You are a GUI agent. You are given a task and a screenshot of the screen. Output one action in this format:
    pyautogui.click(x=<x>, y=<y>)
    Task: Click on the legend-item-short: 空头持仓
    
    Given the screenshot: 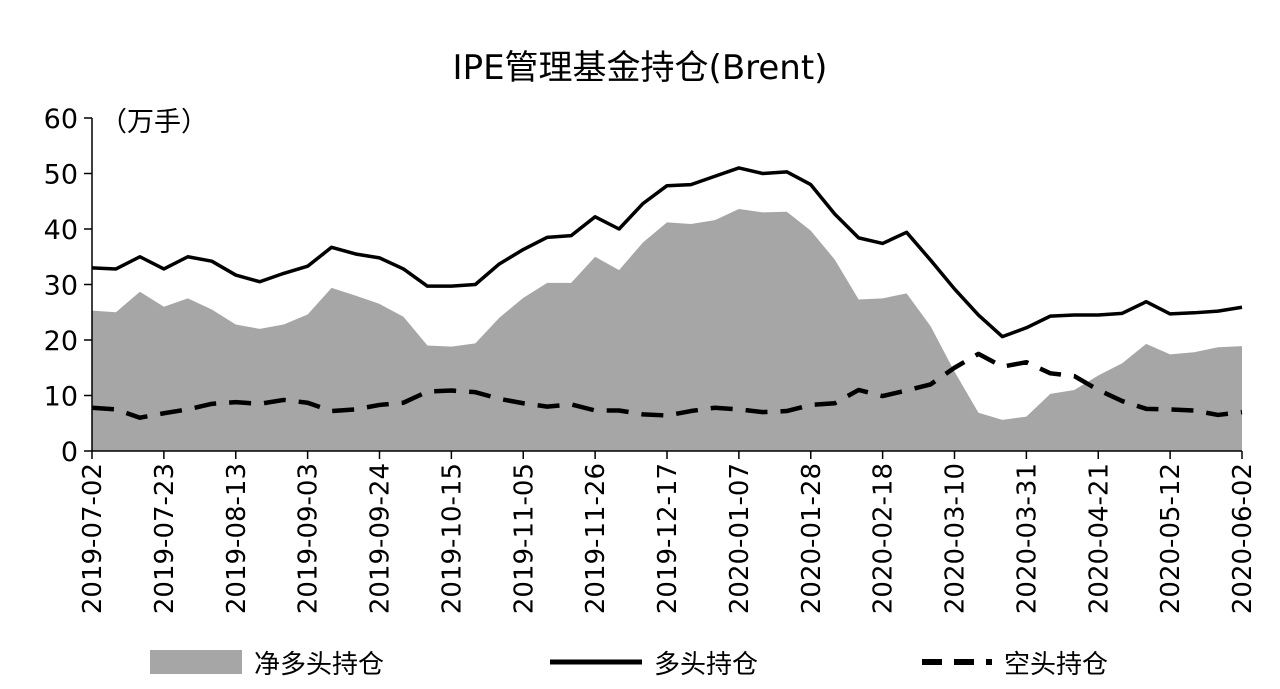 What is the action you would take?
    pyautogui.click(x=1015, y=662)
    